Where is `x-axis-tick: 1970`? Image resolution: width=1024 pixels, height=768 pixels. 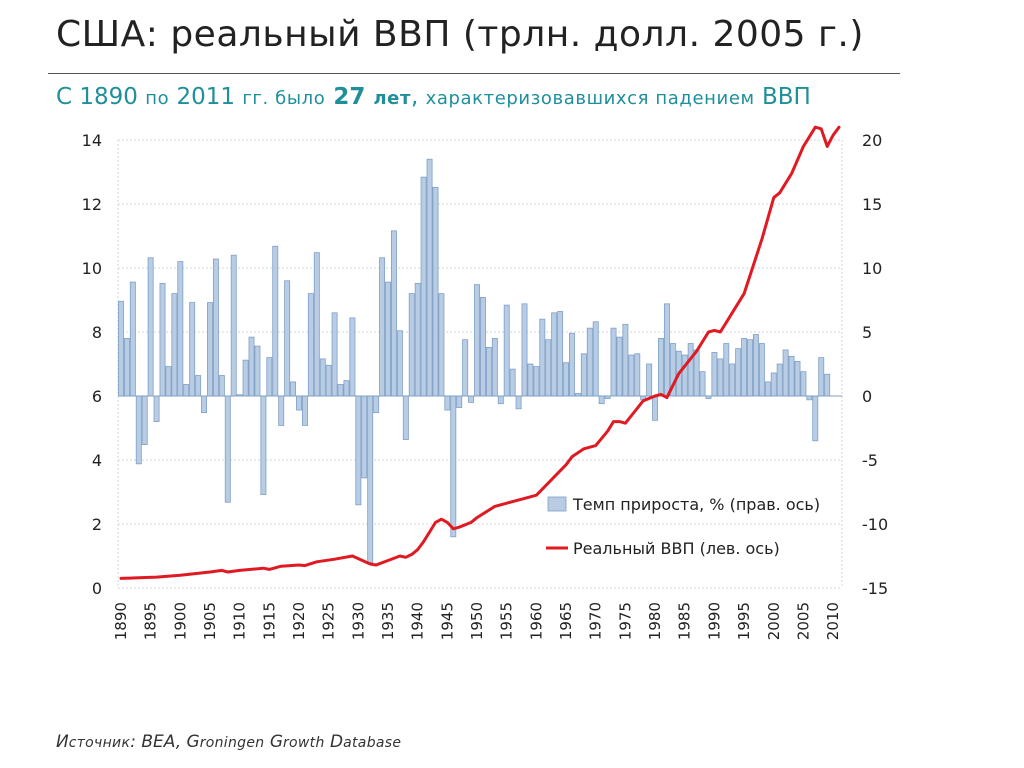 x-axis-tick: 1970 is located at coordinates (596, 621).